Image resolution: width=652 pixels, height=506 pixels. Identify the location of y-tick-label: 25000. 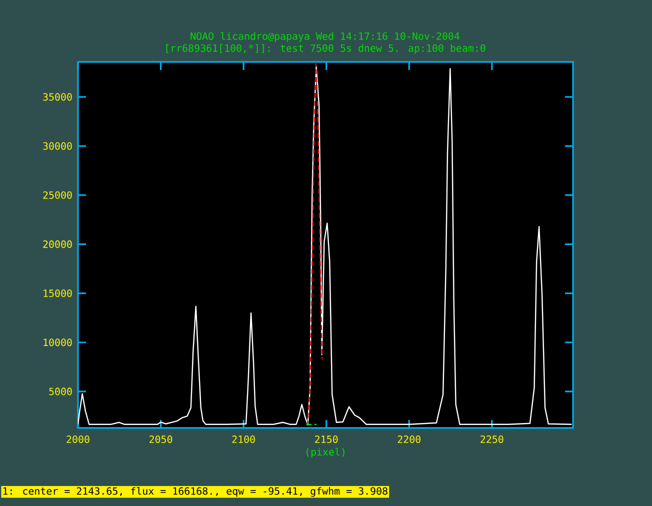
(57, 195).